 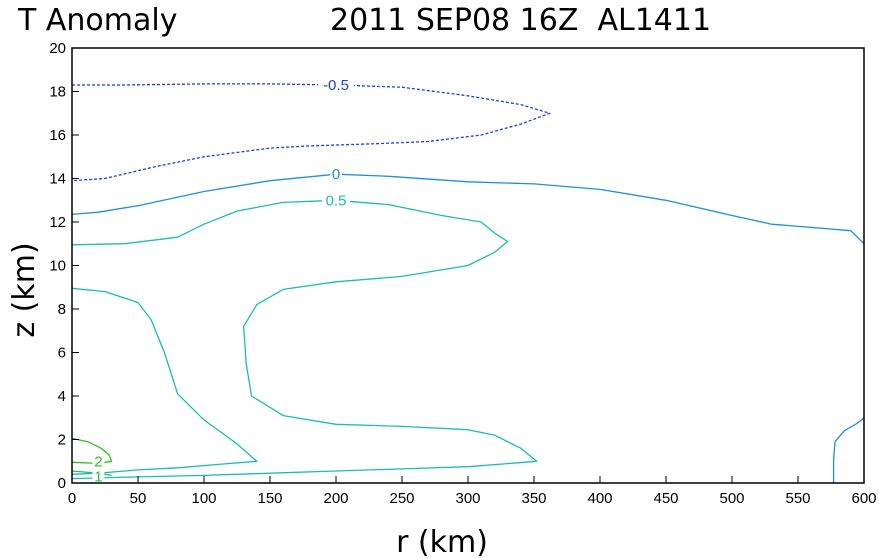 What do you see at coordinates (203, 498) in the screenshot?
I see `x-tick-label: 100` at bounding box center [203, 498].